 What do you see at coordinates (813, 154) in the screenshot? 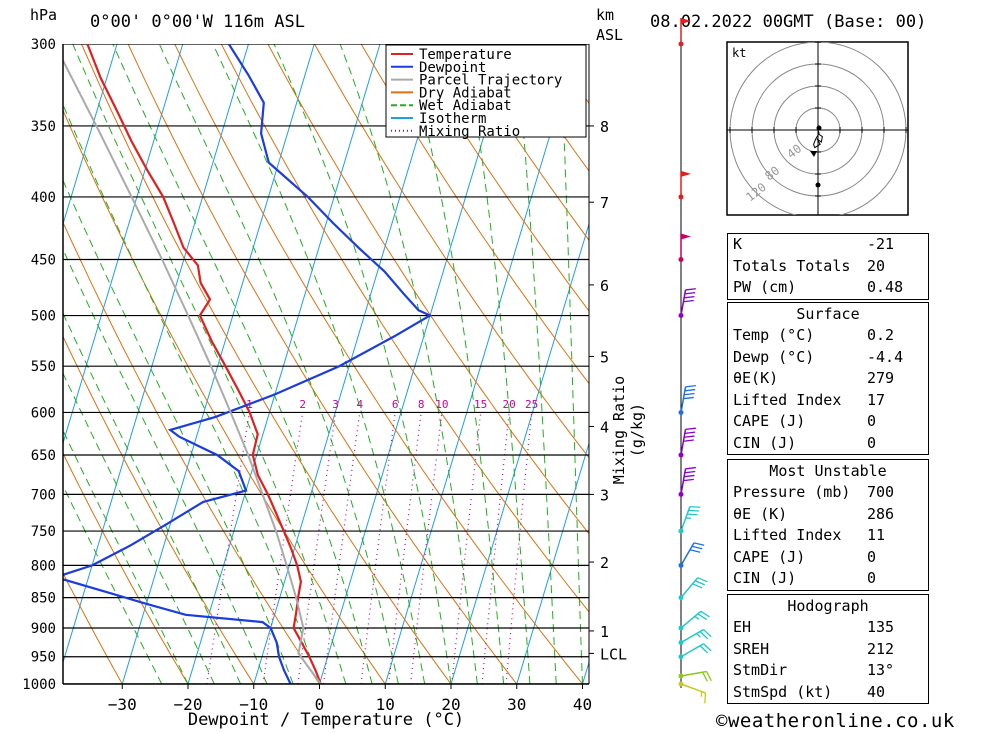
I see `storm-motion-marker` at bounding box center [813, 154].